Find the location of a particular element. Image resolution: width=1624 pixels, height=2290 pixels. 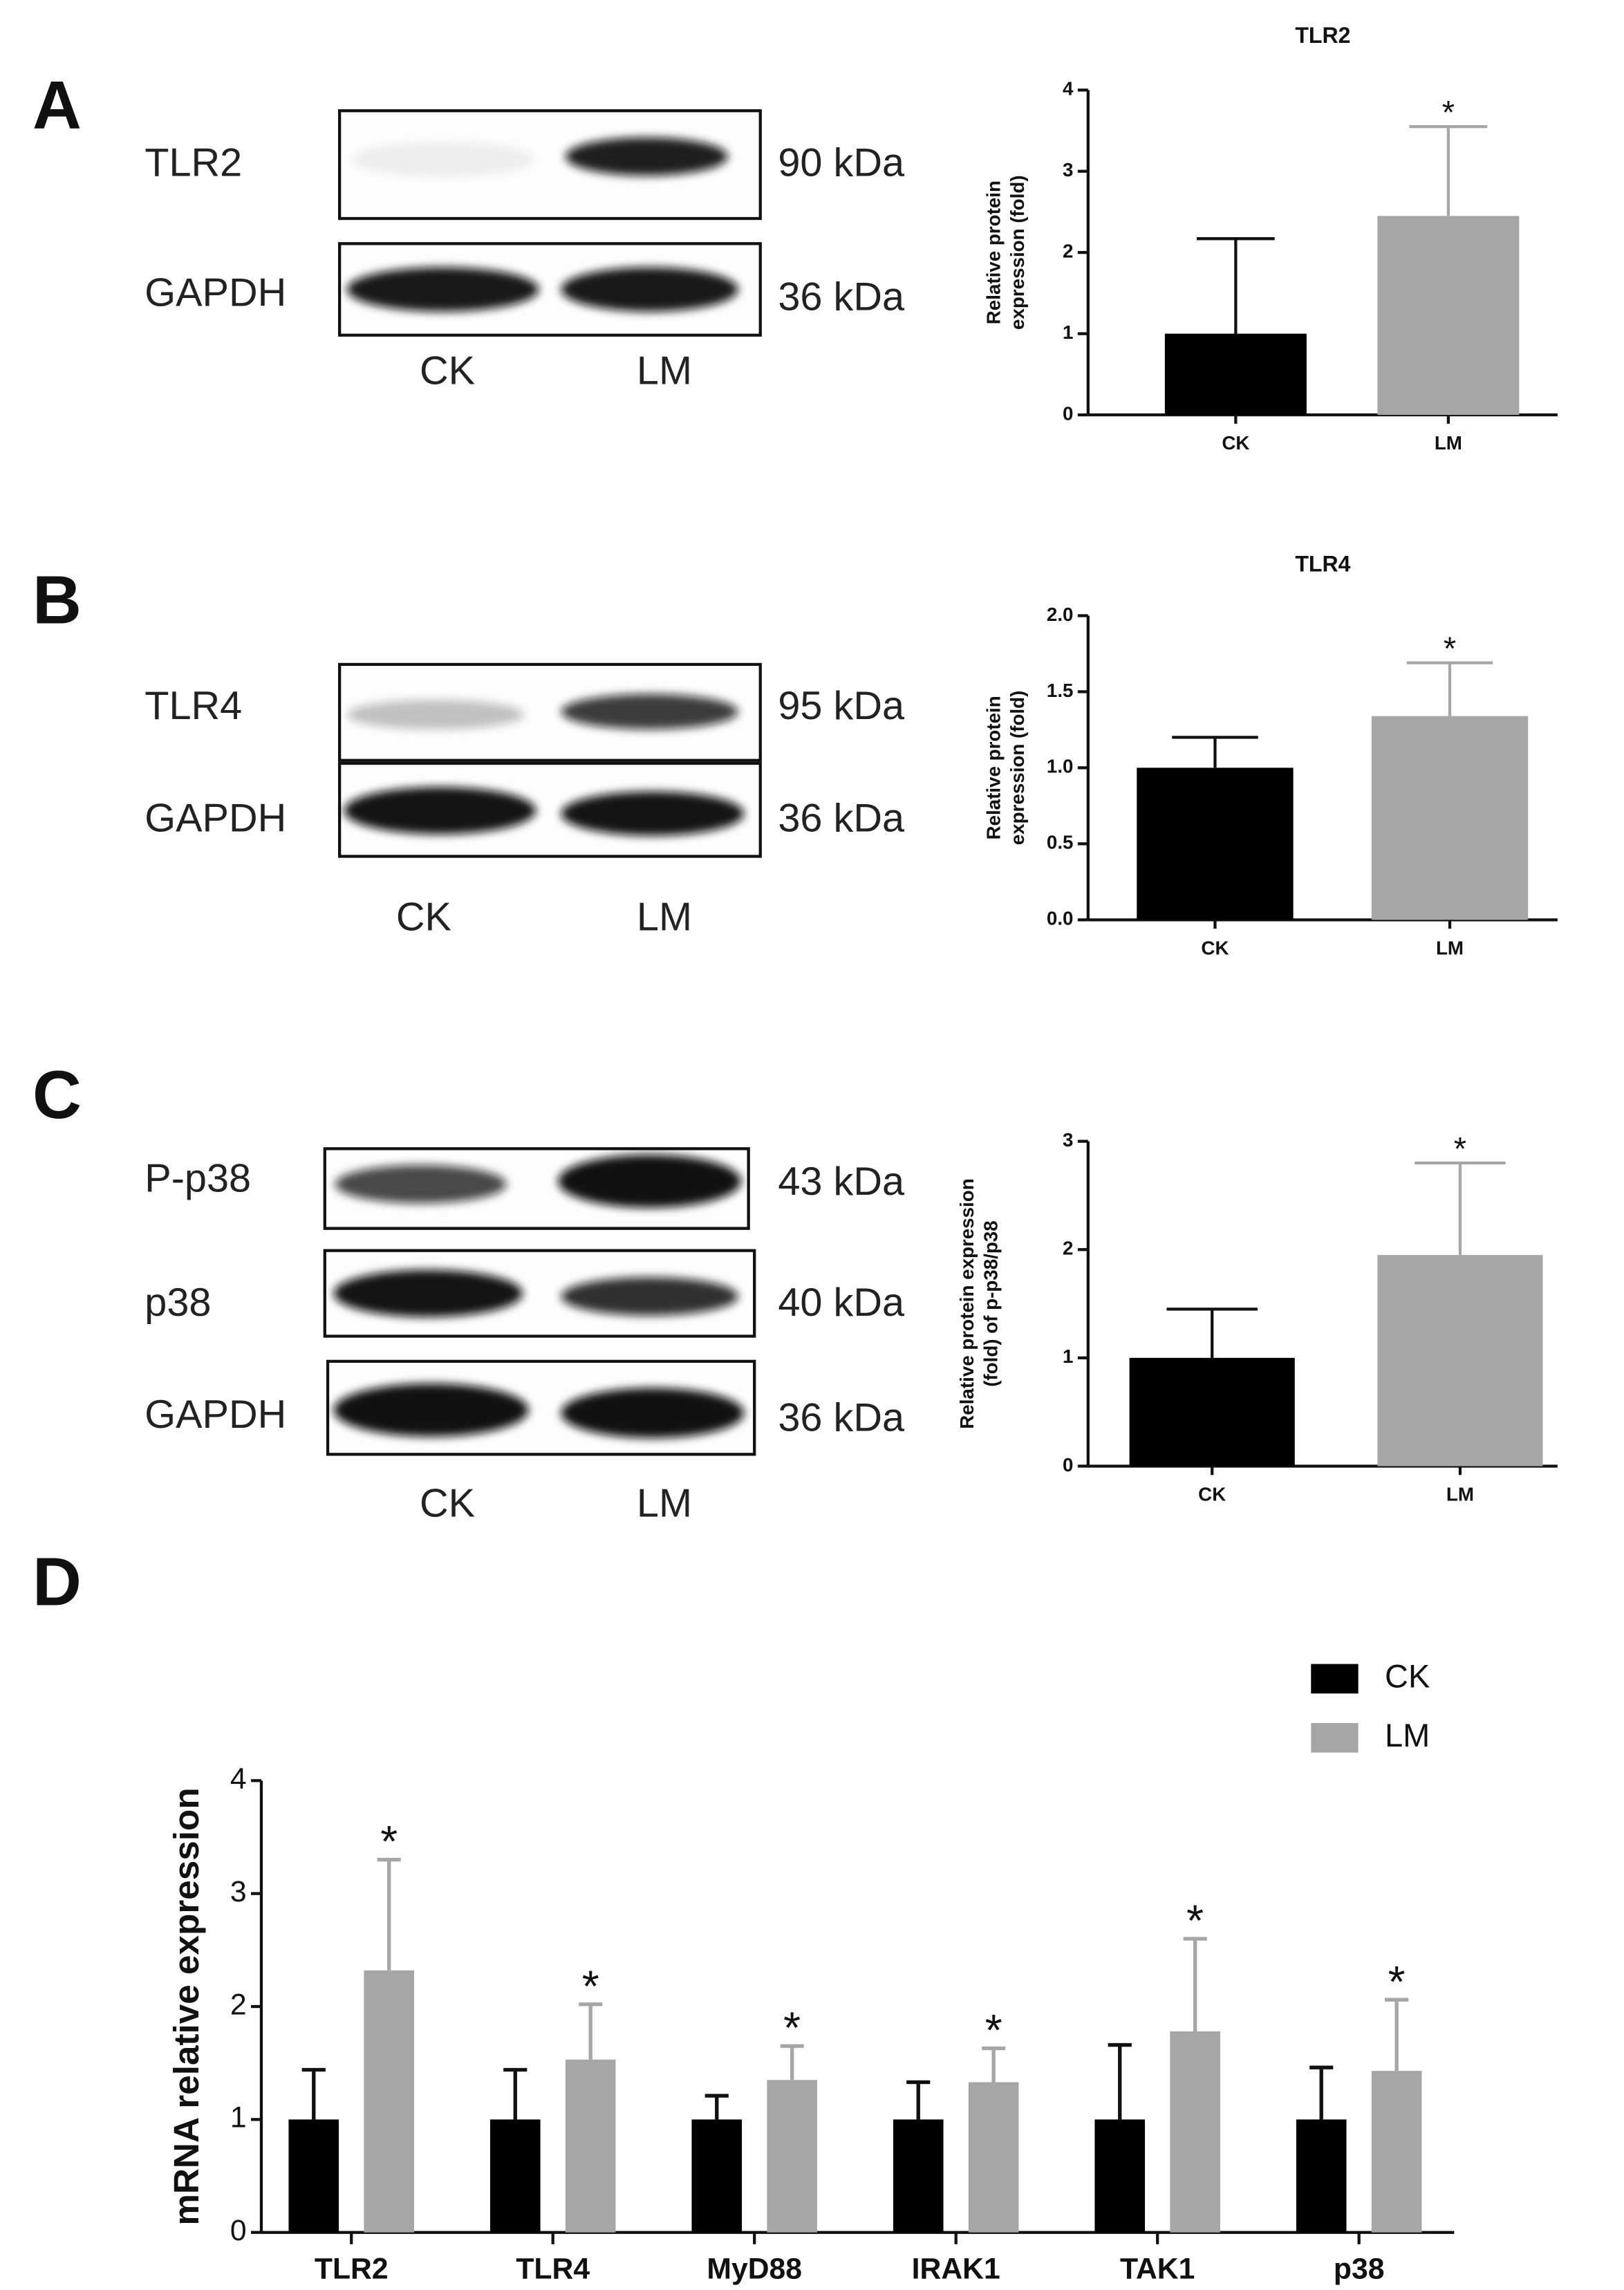

chart-title: TLR4 is located at coordinates (1322, 563).